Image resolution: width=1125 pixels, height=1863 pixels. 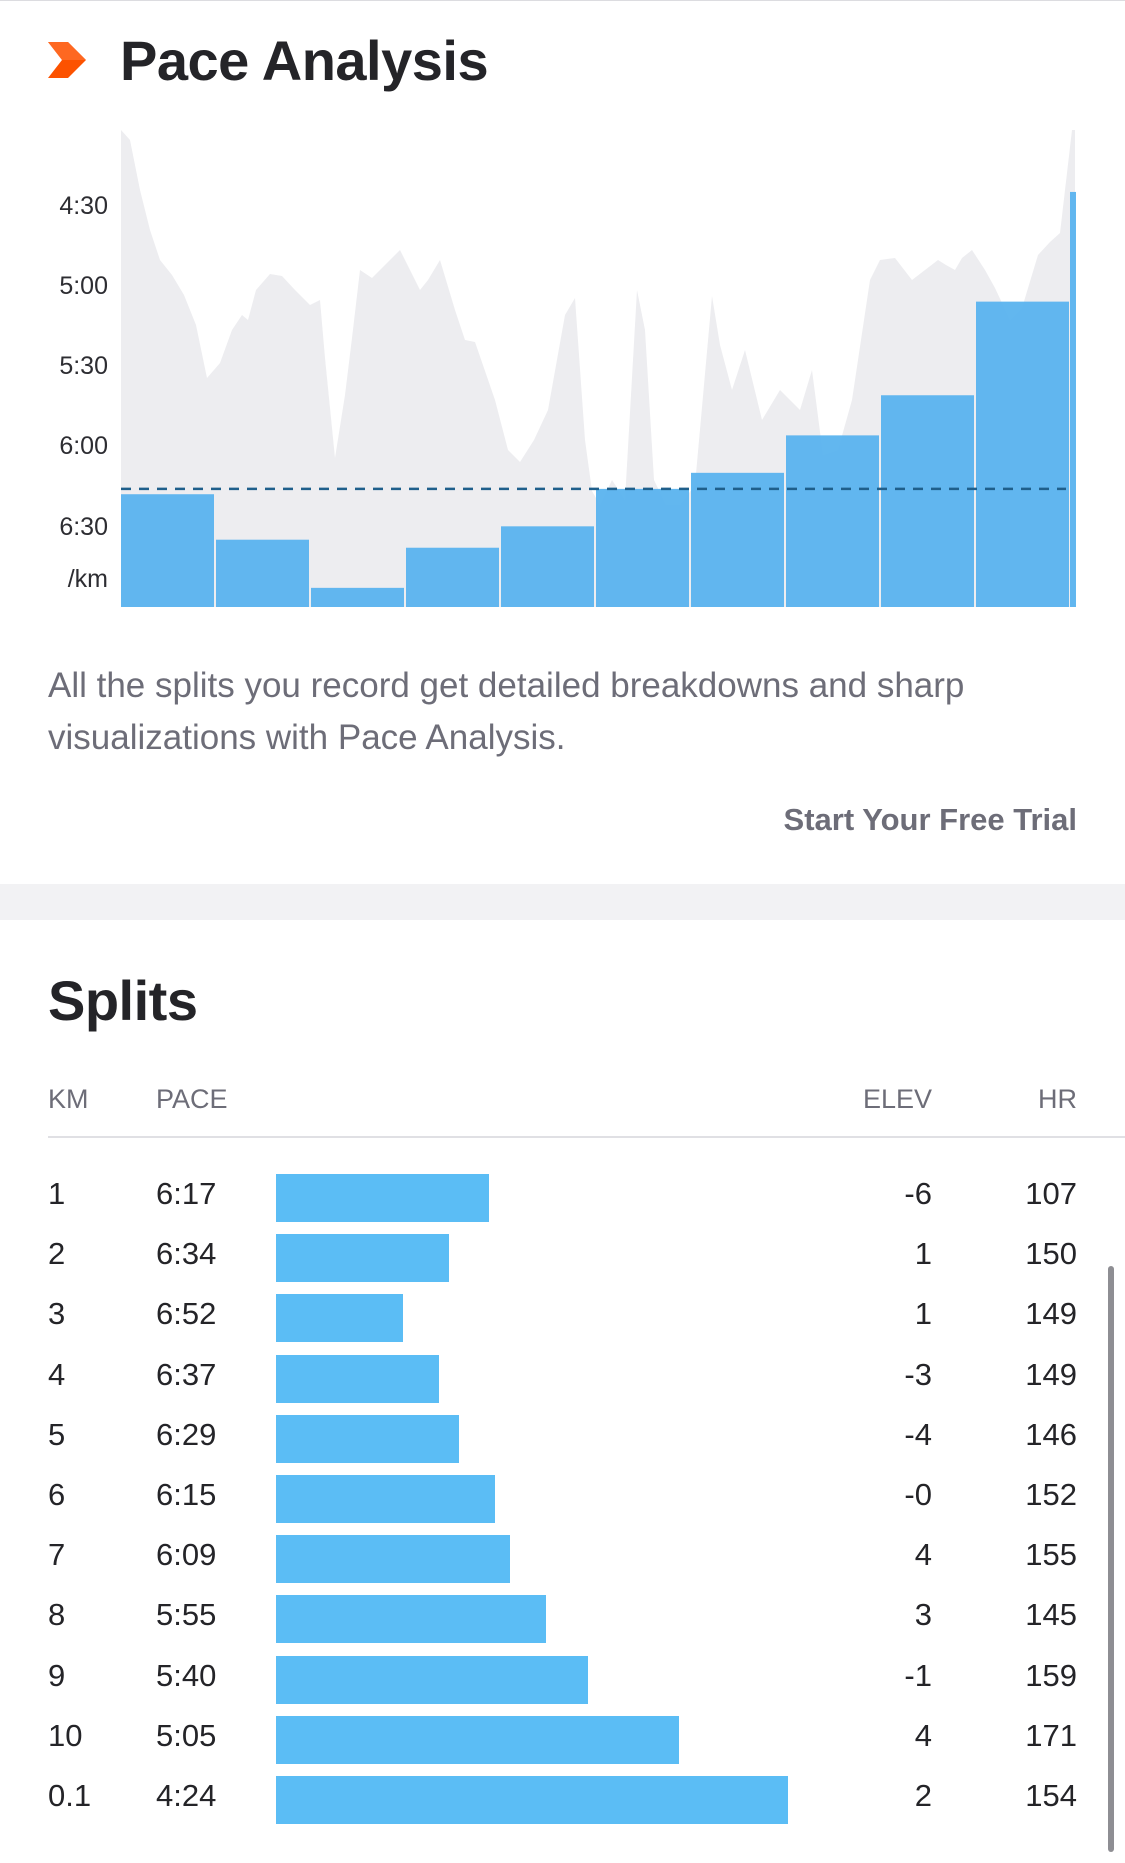 What do you see at coordinates (1051, 1675) in the screenshot?
I see `split-hr: 159` at bounding box center [1051, 1675].